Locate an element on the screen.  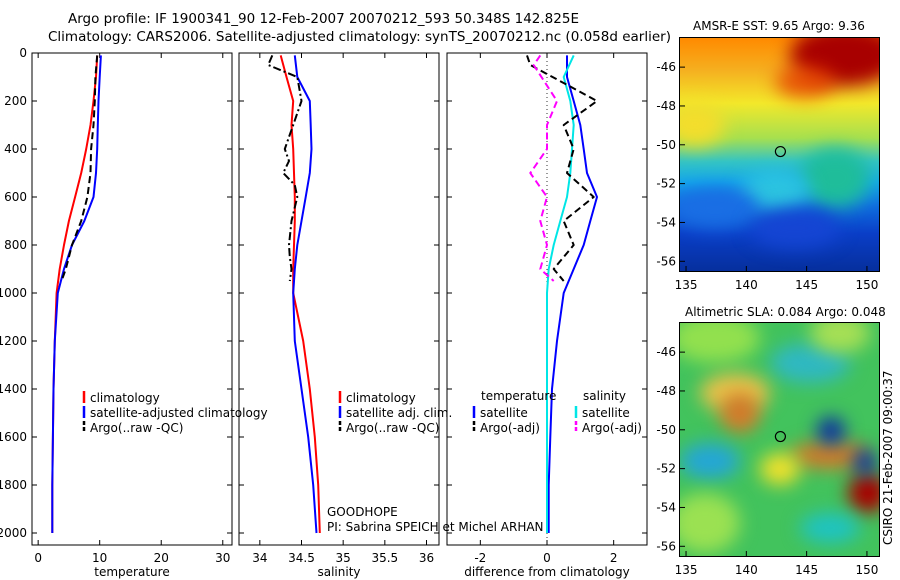
y-tick-label: 1200 is located at coordinates (13, 341).